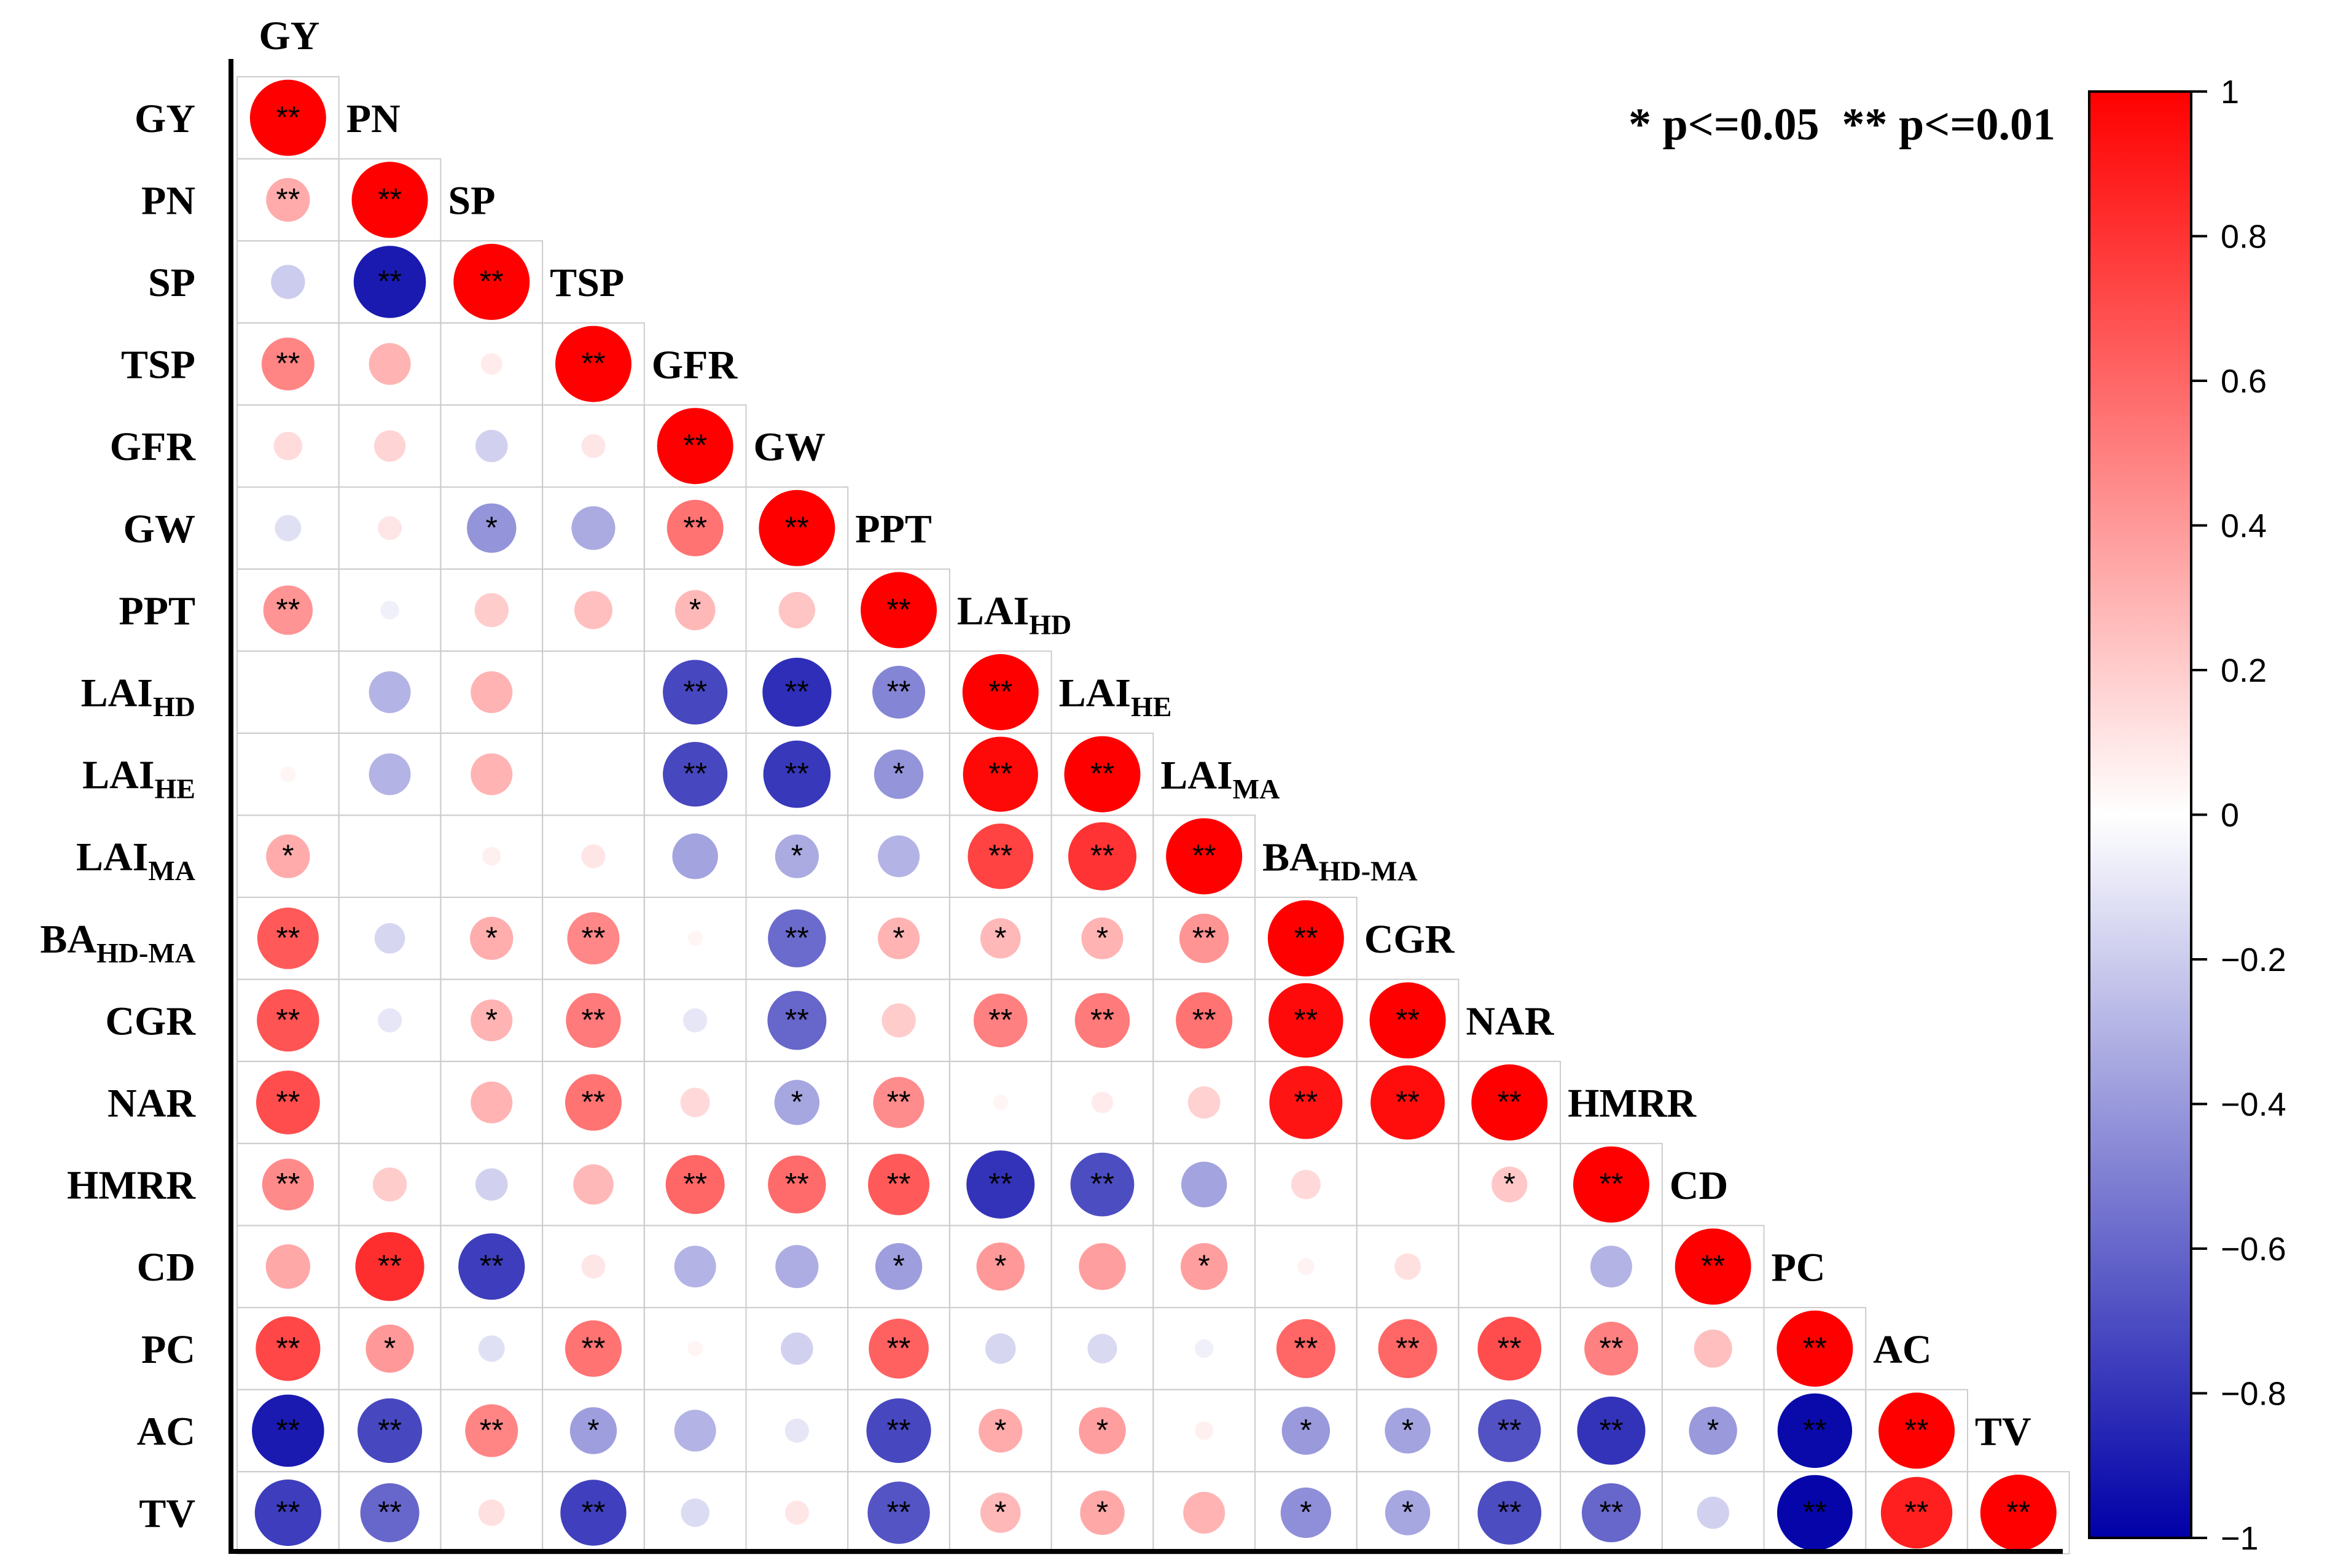 Image resolution: width=2330 pixels, height=1568 pixels. Describe the element at coordinates (1102, 938) in the screenshot. I see `correlation-circle-BA_HD-MA-LAI_HE` at that location.